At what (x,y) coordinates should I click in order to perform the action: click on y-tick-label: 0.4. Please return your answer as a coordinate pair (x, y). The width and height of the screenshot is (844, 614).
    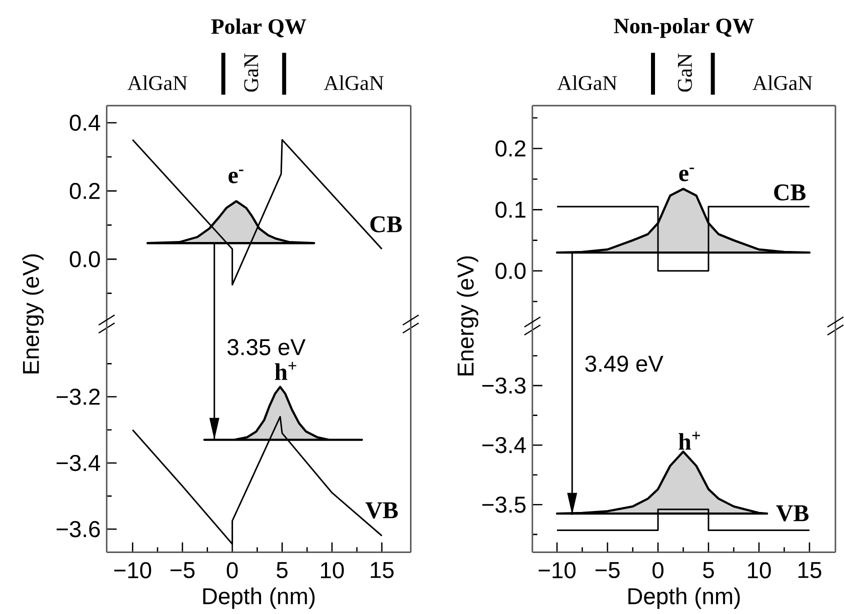
    Looking at the image, I should click on (85, 122).